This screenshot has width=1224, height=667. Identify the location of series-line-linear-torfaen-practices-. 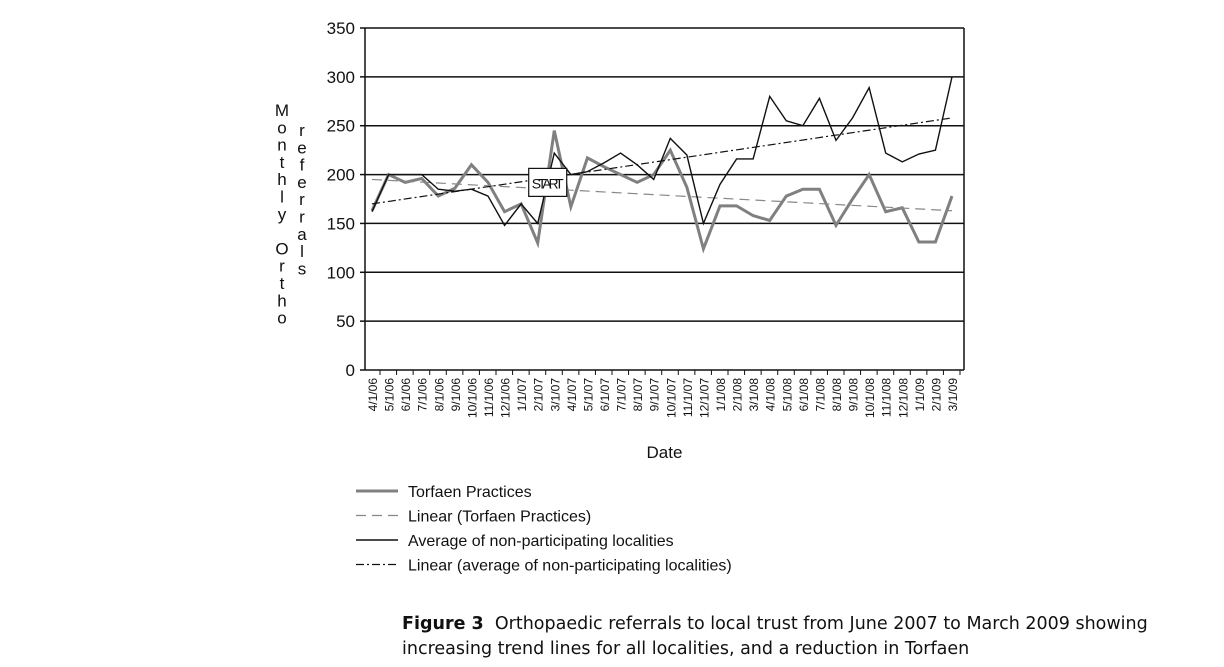
(662, 195).